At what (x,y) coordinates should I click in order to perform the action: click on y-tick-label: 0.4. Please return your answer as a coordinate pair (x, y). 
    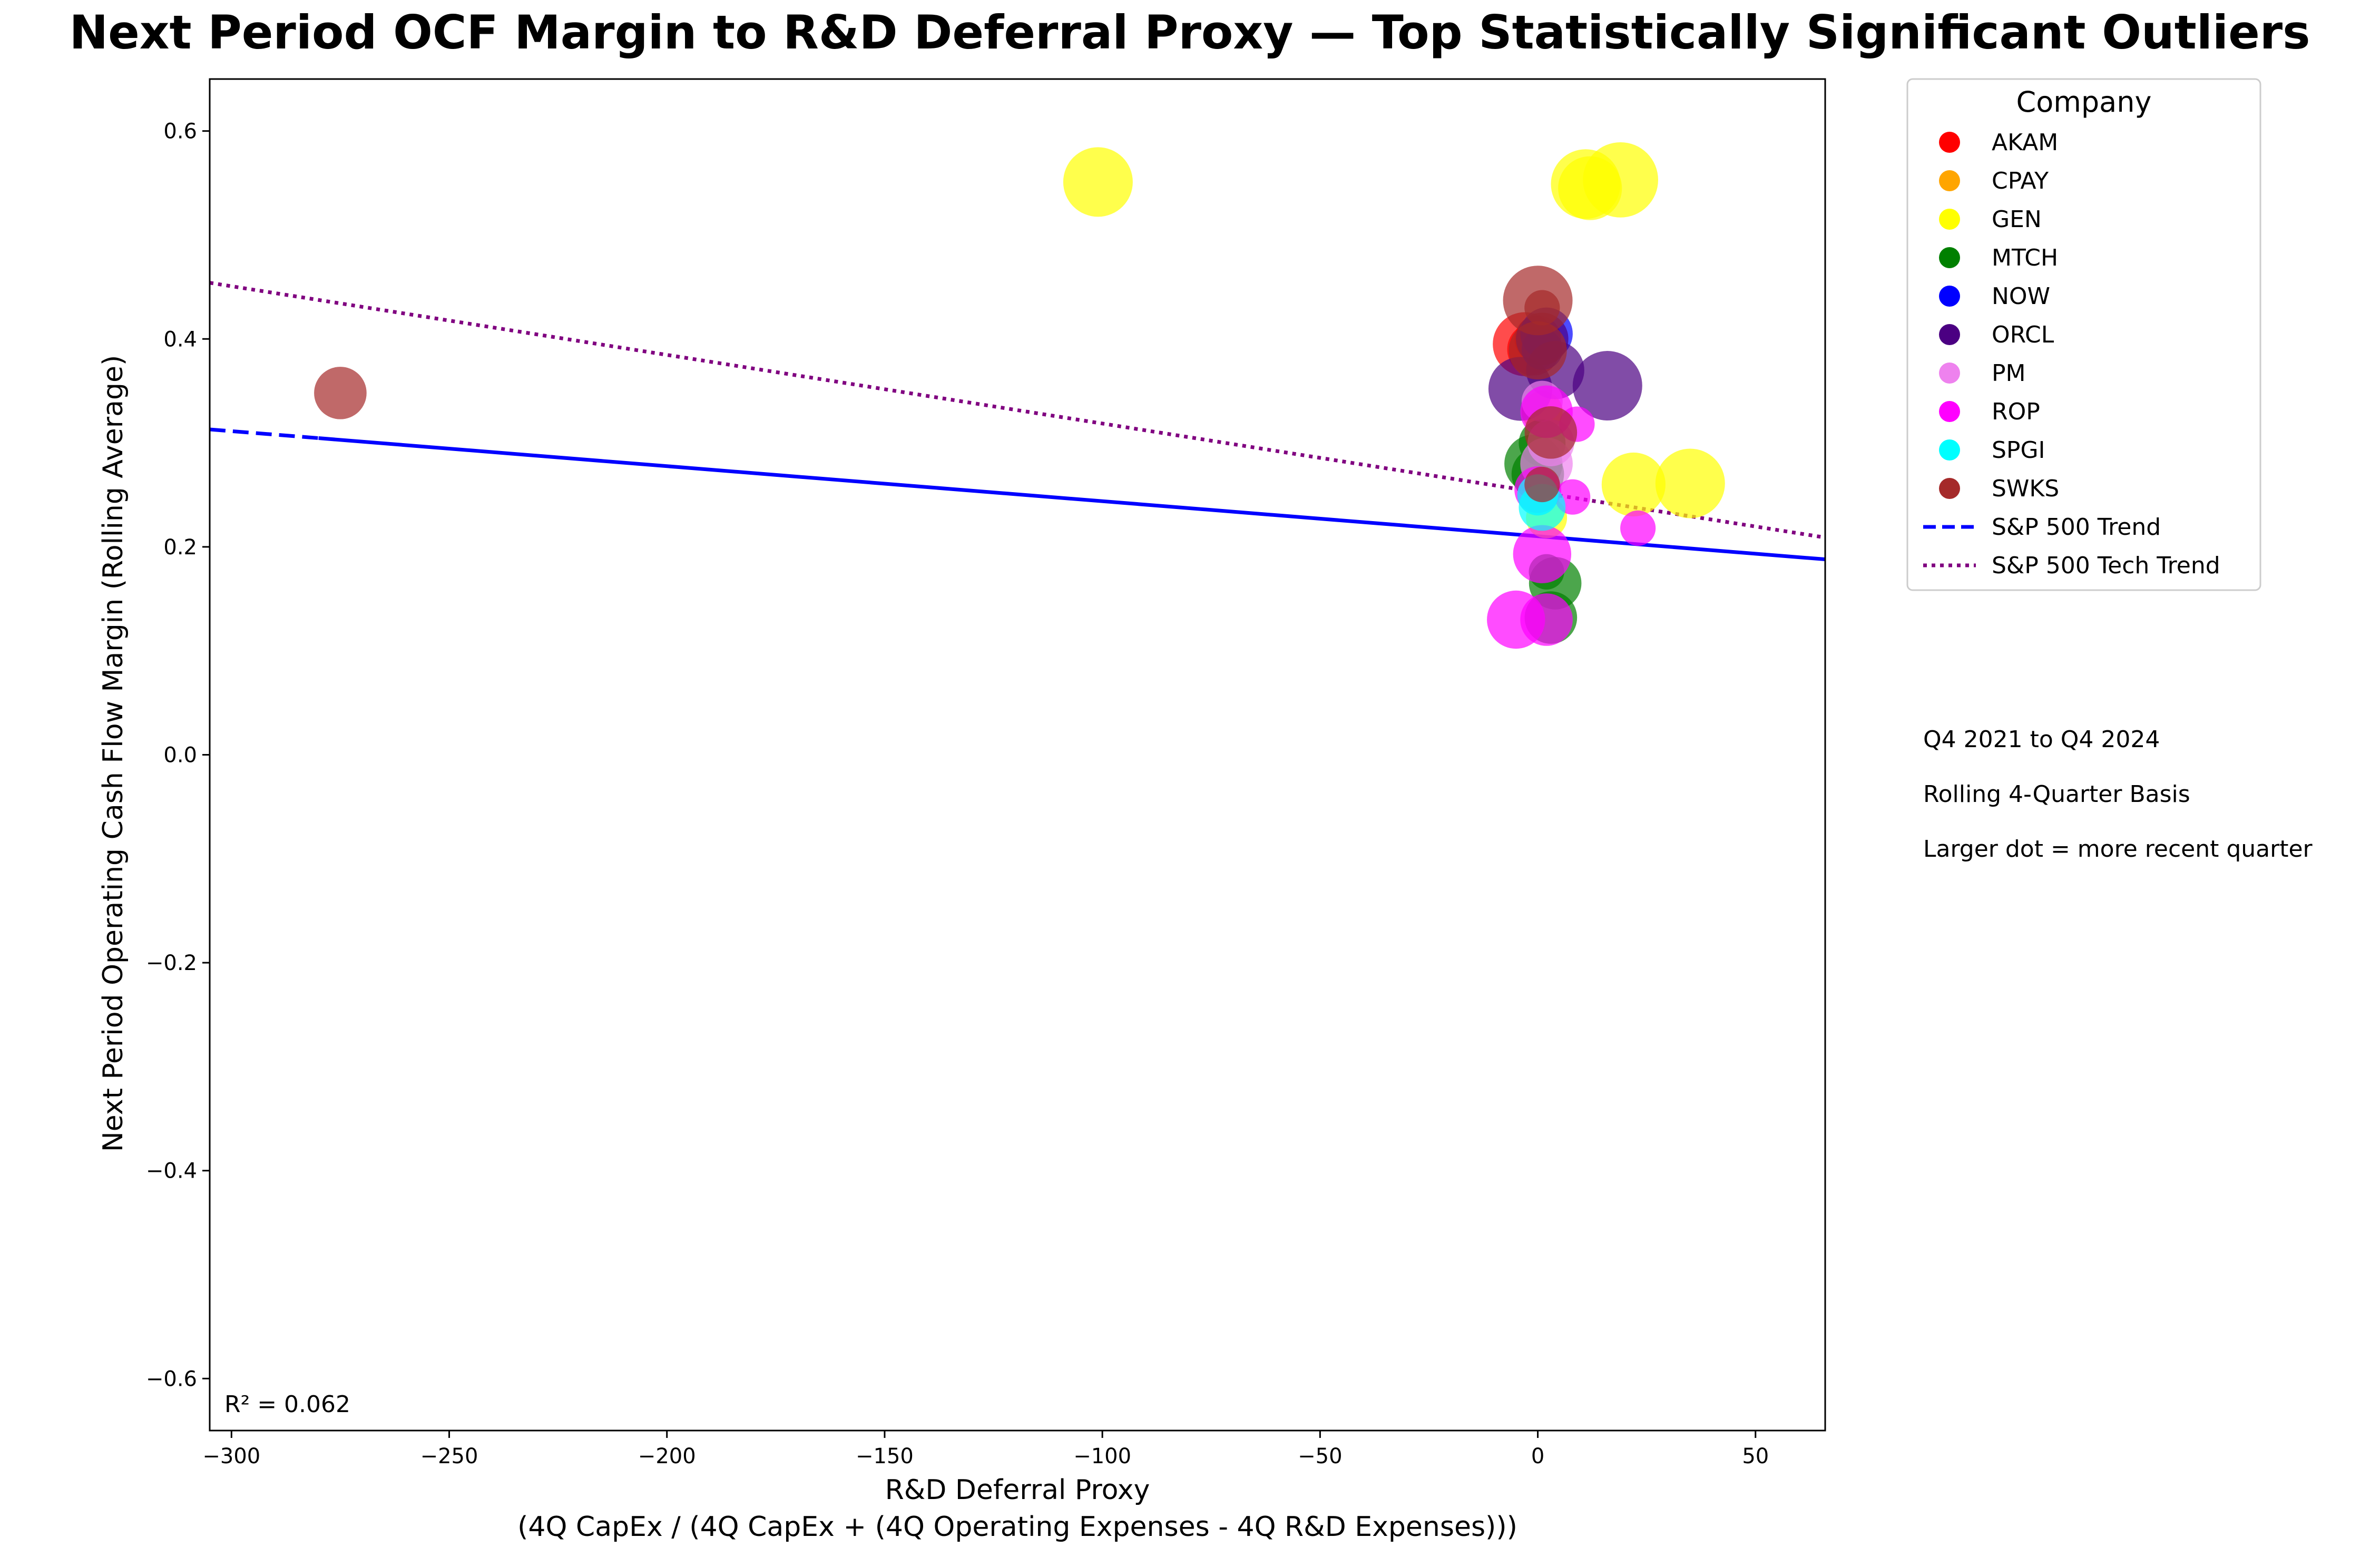
    Looking at the image, I should click on (180, 339).